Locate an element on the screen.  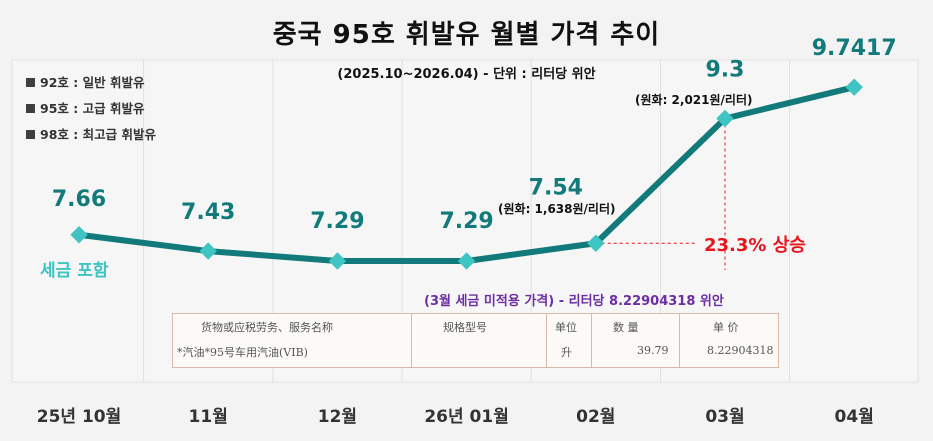
invoice-header: 数 量 is located at coordinates (626, 327).